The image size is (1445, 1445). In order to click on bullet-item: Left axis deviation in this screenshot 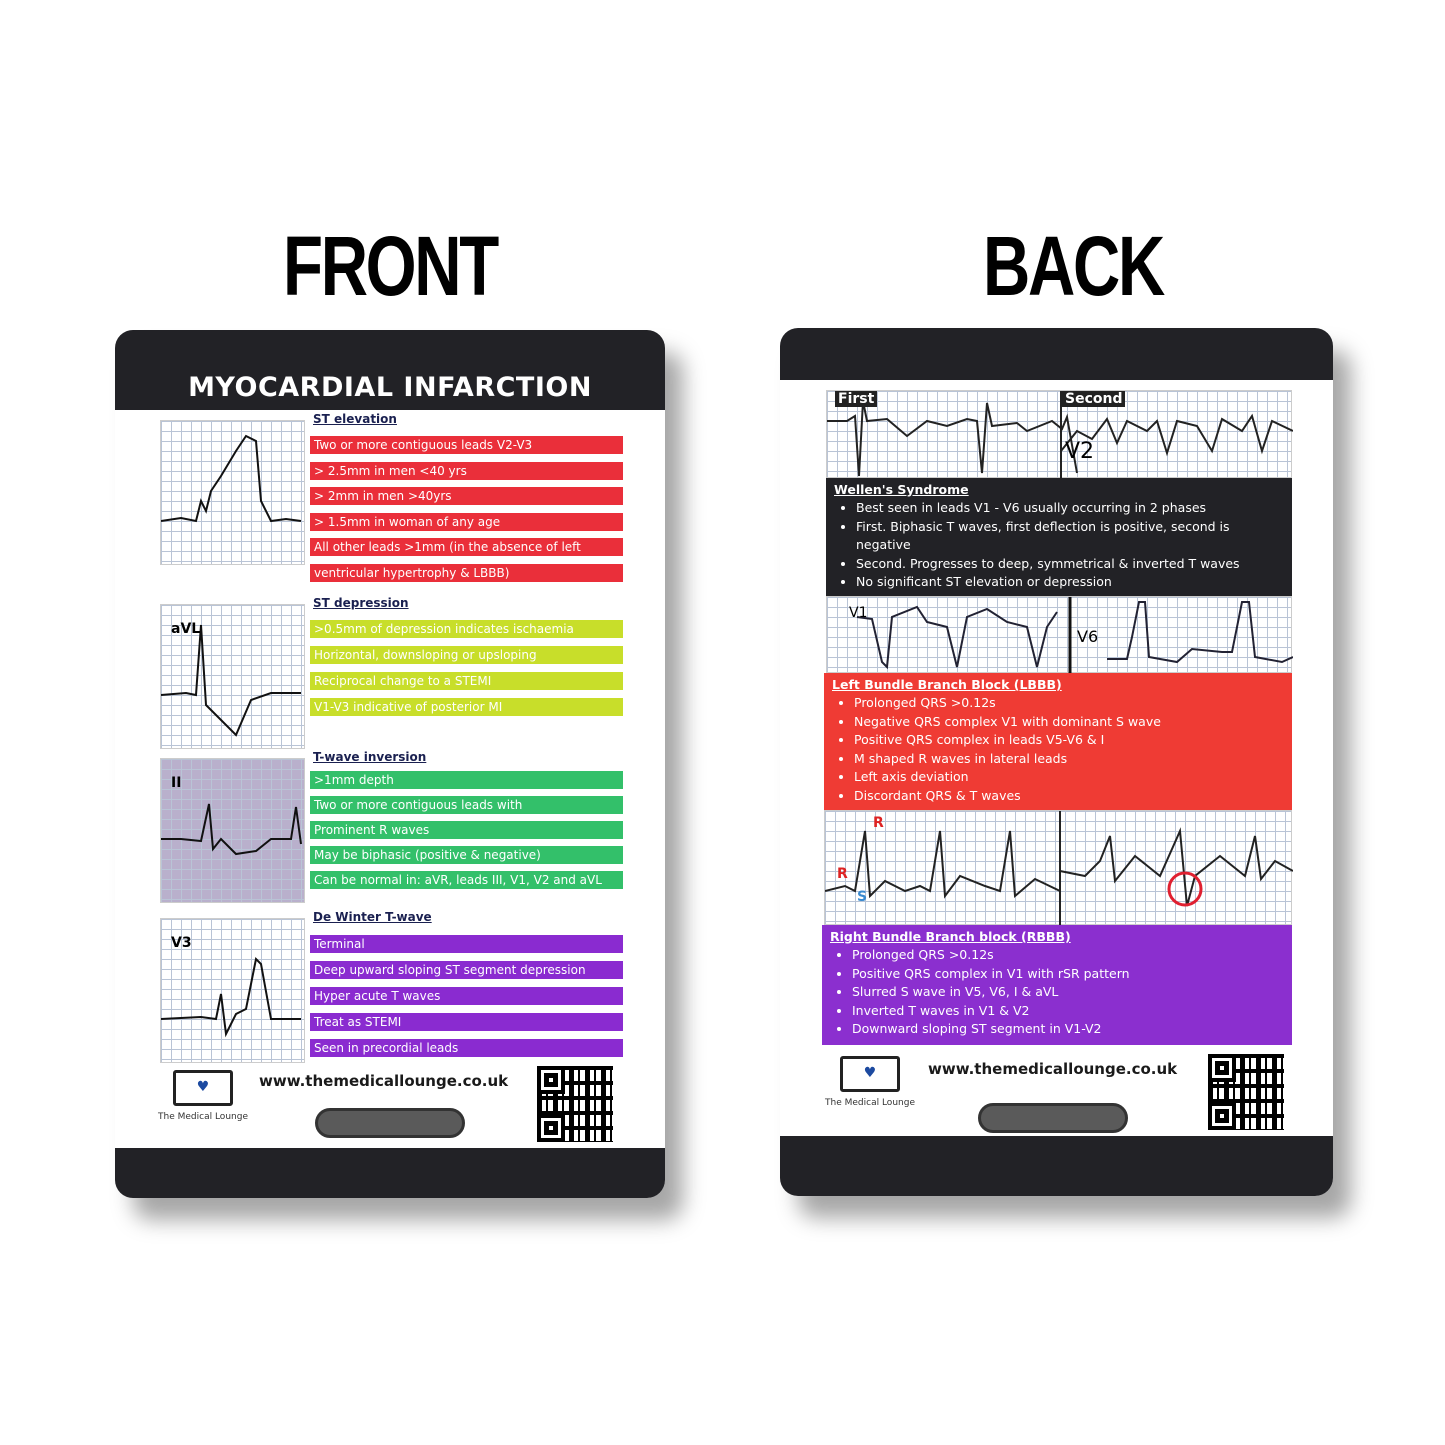, I will do `click(1069, 777)`.